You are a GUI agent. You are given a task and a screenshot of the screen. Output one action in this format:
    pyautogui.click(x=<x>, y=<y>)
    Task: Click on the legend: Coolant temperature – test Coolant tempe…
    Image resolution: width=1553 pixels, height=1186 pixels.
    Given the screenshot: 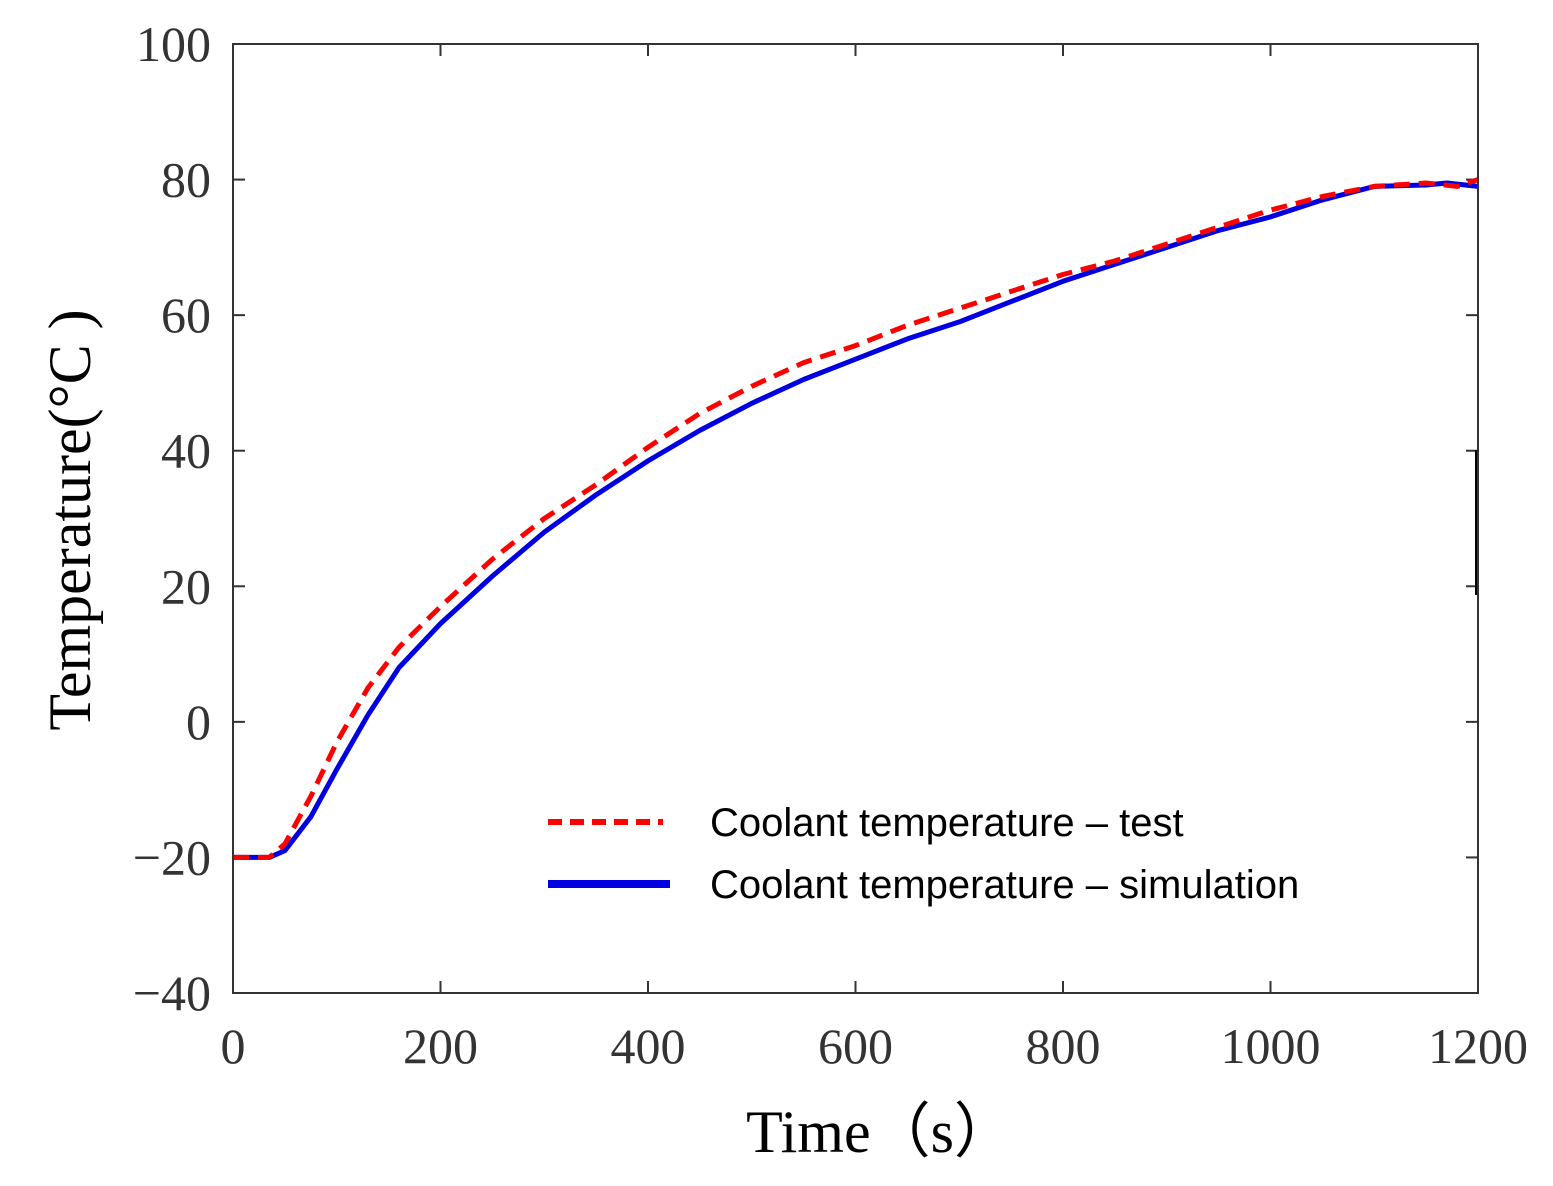 What is the action you would take?
    pyautogui.click(x=923, y=854)
    